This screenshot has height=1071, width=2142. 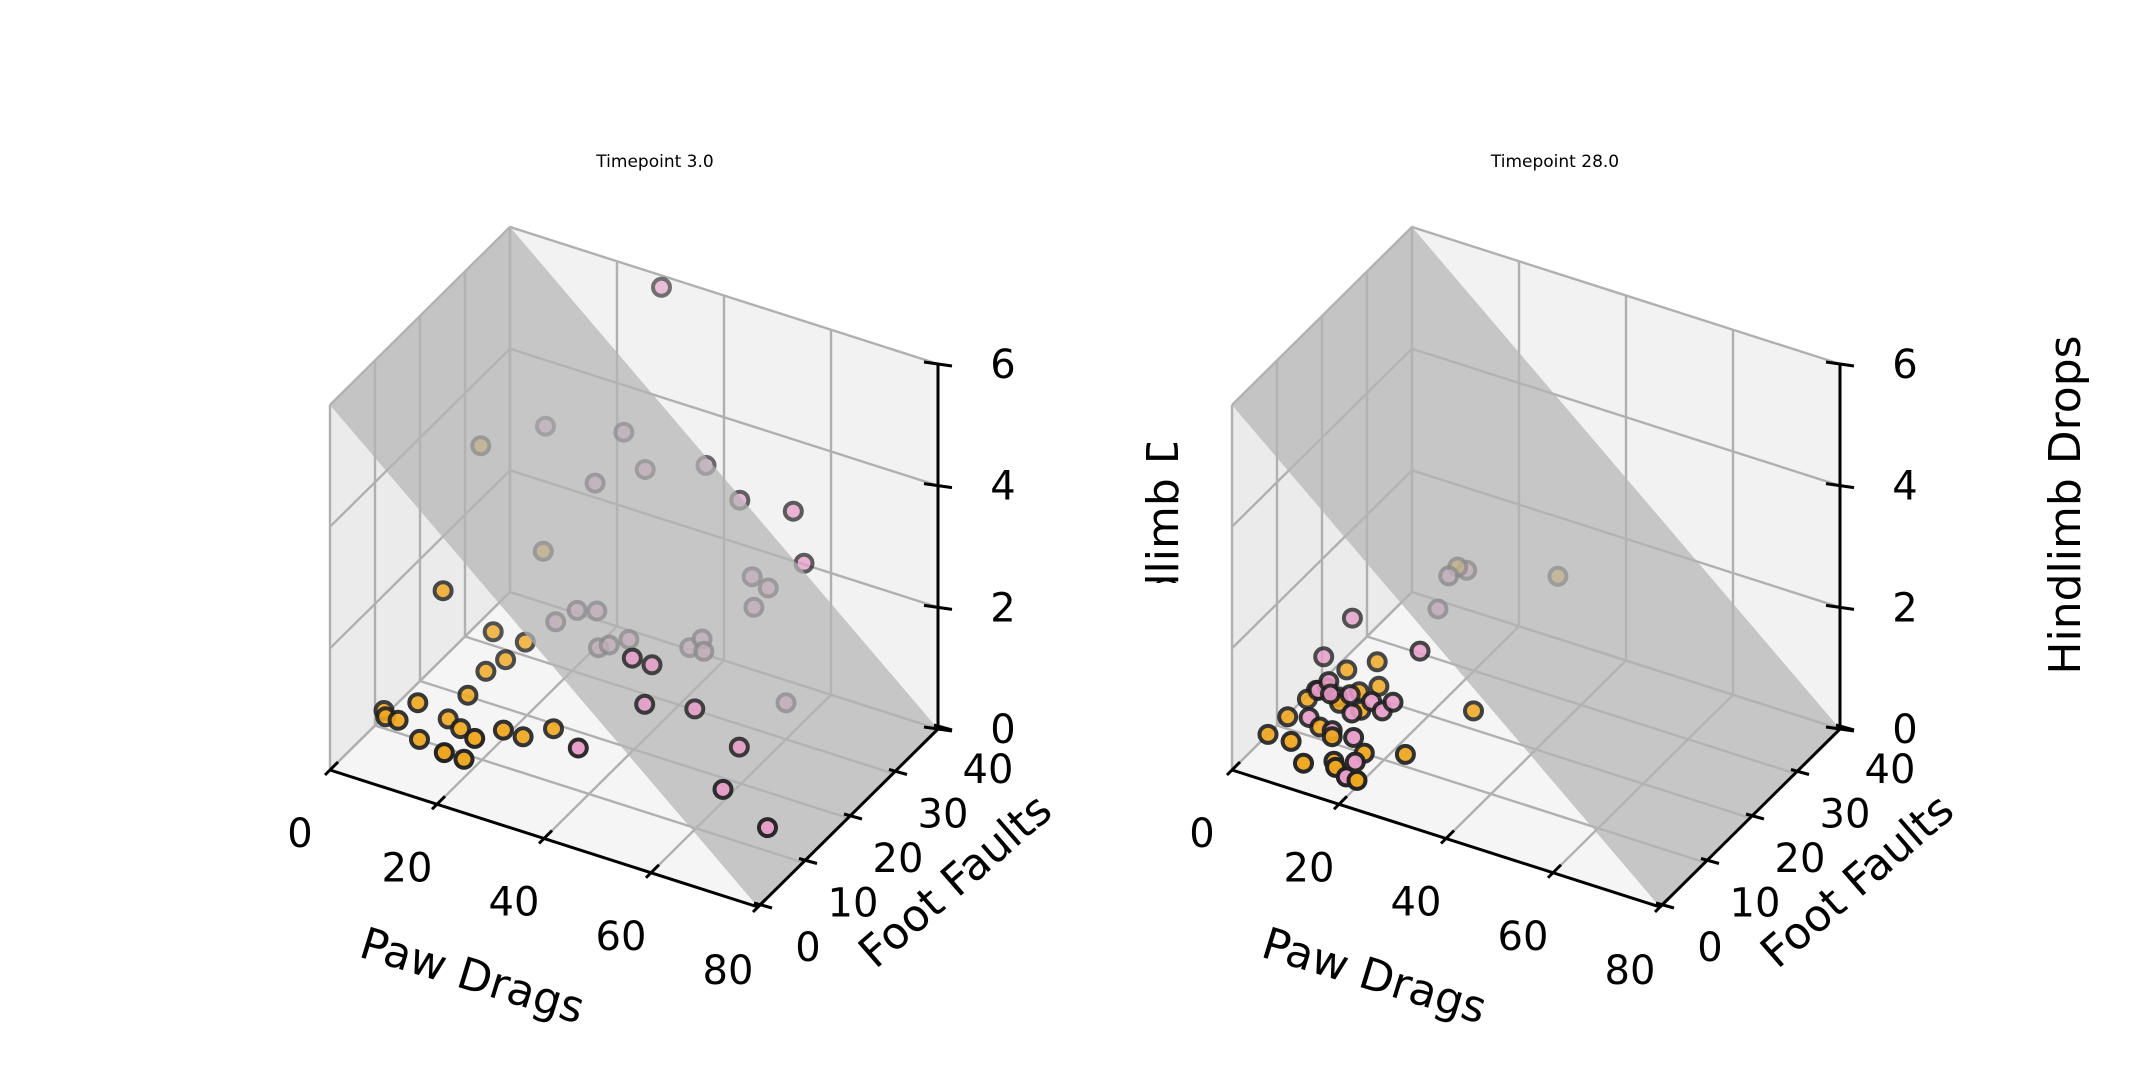 What do you see at coordinates (1554, 162) in the screenshot?
I see `plot-title: Timepoint 28.0` at bounding box center [1554, 162].